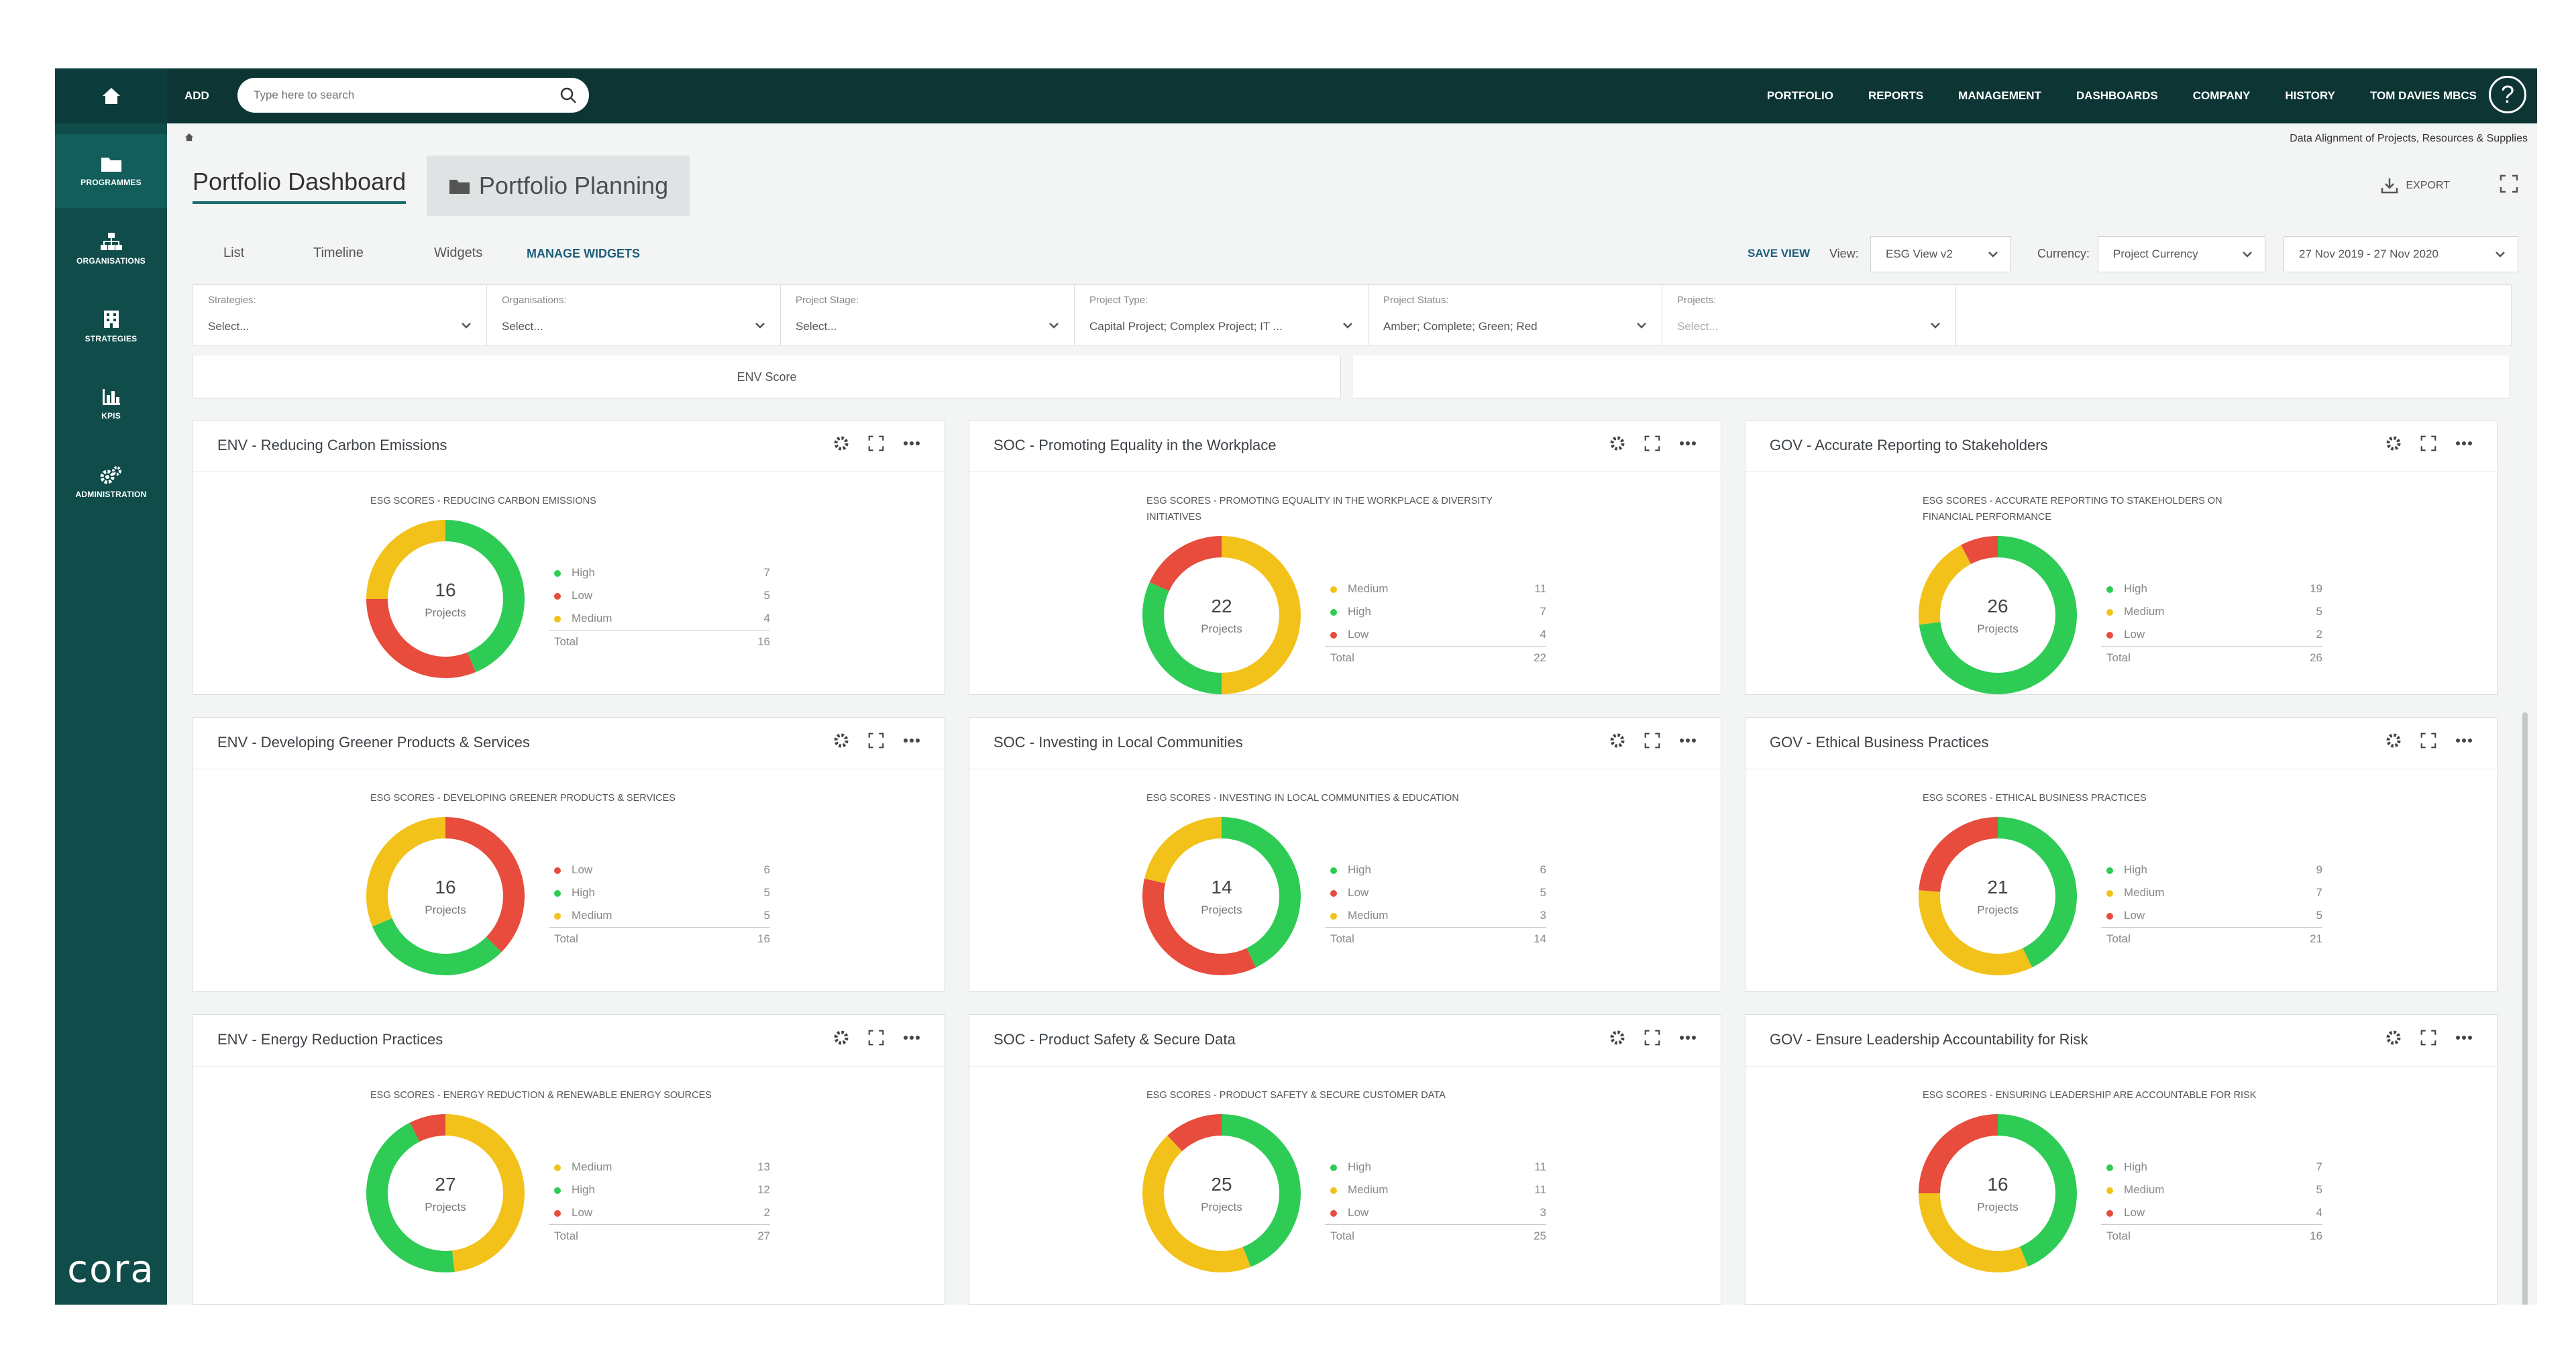 This screenshot has height=1365, width=2576. Describe the element at coordinates (2401, 254) in the screenshot. I see `date-range-select: 27 Nov 2019 - 27 Nov 2020` at that location.